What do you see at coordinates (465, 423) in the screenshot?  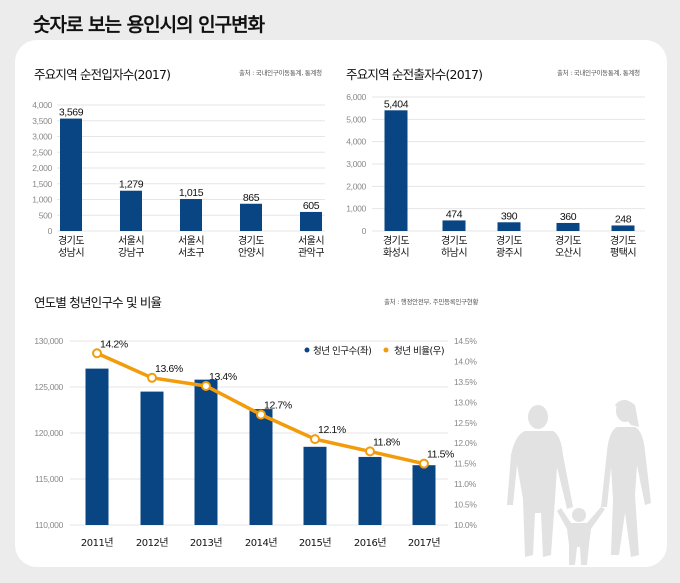 I see `right-axis-tick-label: 12.5%` at bounding box center [465, 423].